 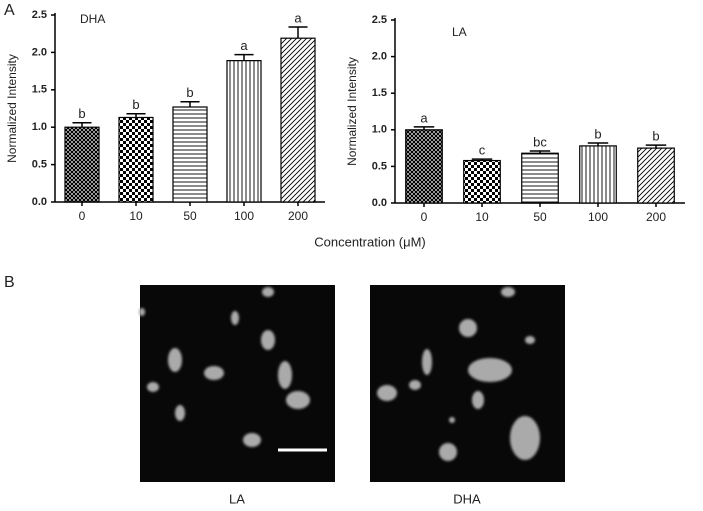 What do you see at coordinates (9, 282) in the screenshot?
I see `panel-label: B` at bounding box center [9, 282].